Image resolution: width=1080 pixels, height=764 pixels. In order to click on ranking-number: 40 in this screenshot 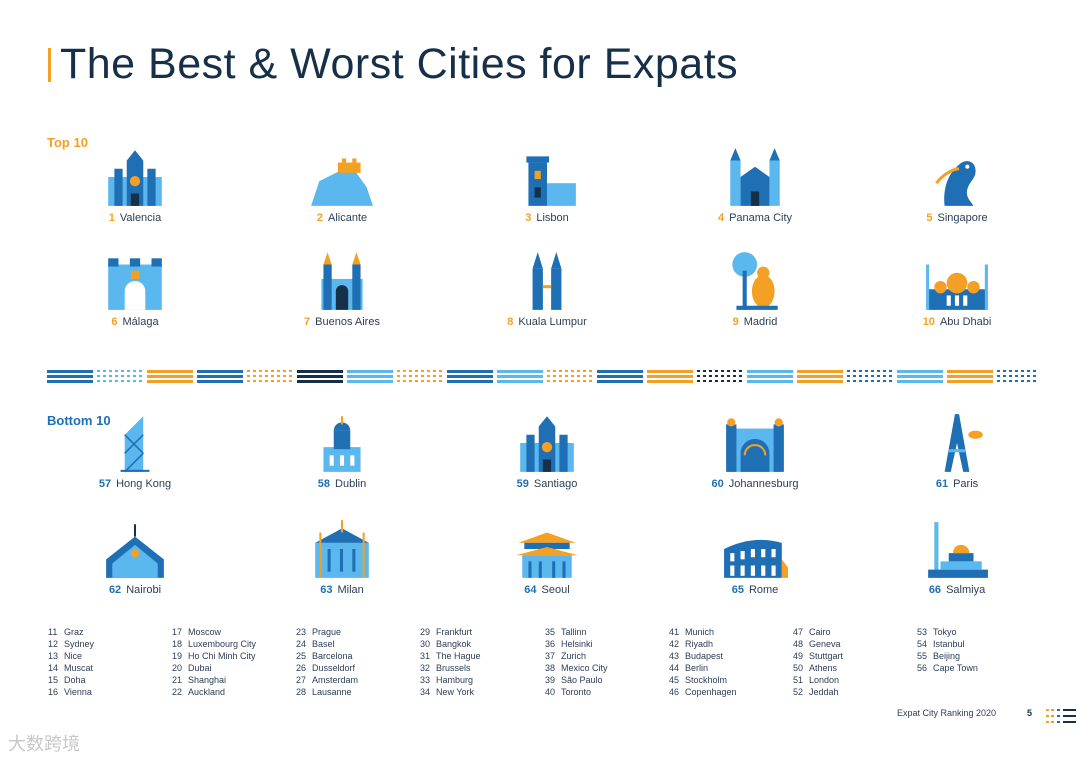, I will do `click(550, 692)`.